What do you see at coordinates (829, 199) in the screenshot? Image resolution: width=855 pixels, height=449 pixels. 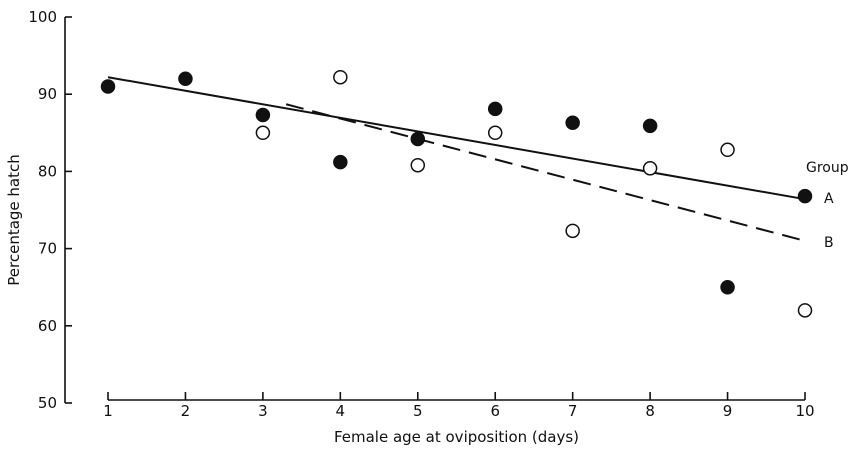 I see `series-a-label: A` at bounding box center [829, 199].